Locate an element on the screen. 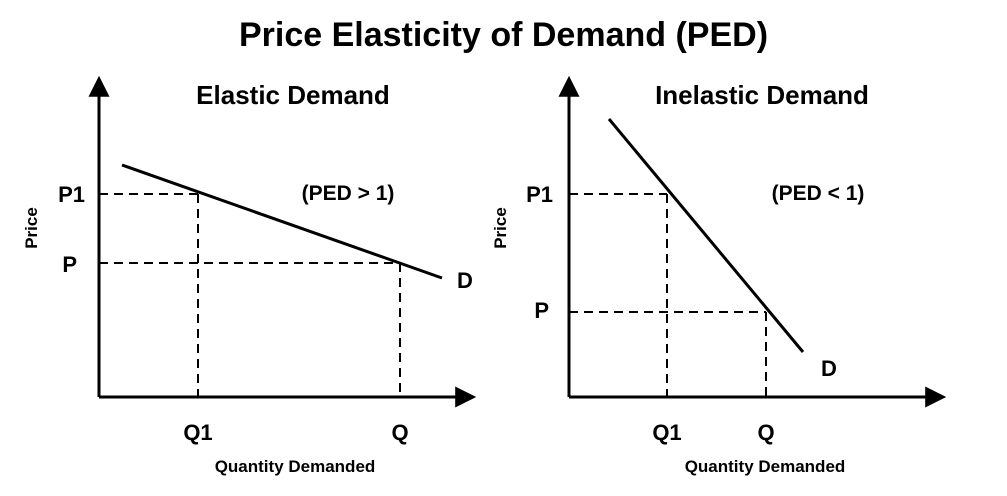 This screenshot has width=1007, height=496. elastic-q-label: Q is located at coordinates (399, 432).